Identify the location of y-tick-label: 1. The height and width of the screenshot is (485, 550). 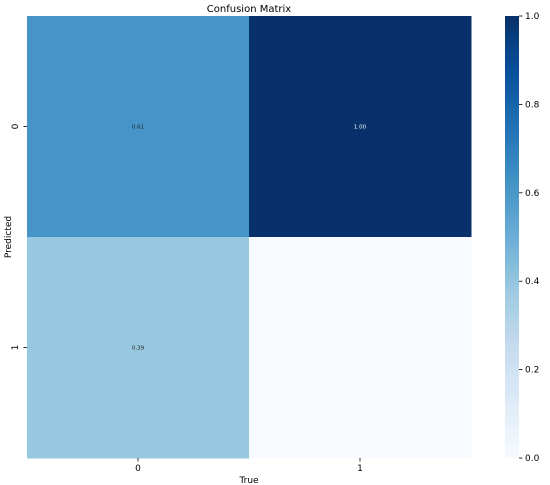
(16, 348).